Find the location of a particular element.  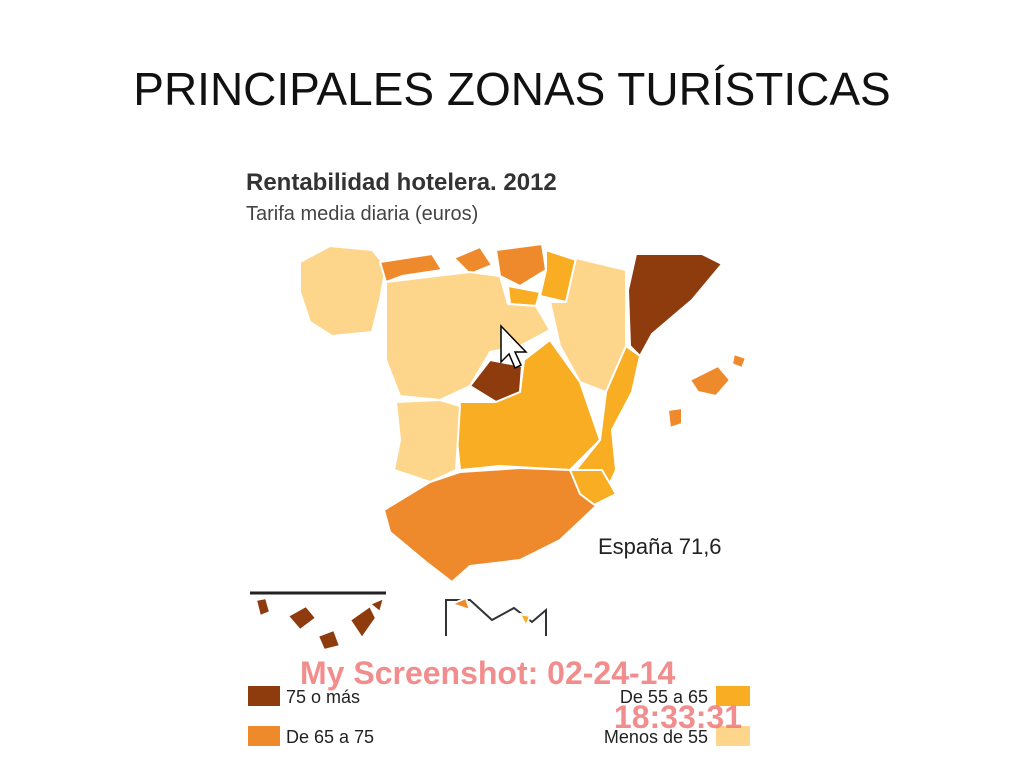

mallorca is located at coordinates (710, 381).